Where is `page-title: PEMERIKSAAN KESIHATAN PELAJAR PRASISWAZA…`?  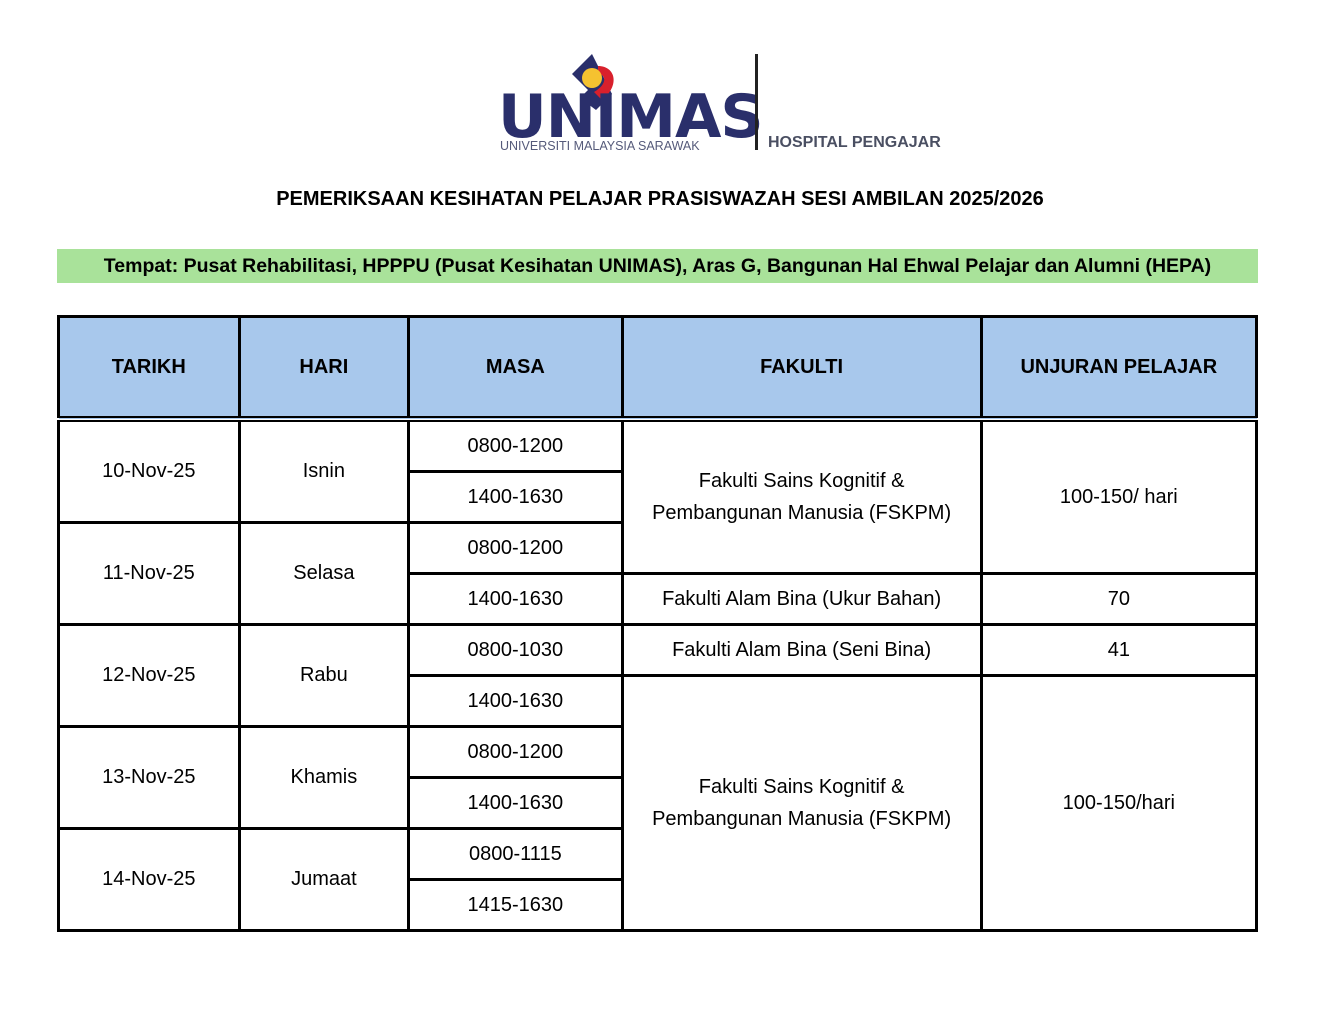 page-title: PEMERIKSAAN KESIHATAN PELAJAR PRASISWAZA… is located at coordinates (660, 199).